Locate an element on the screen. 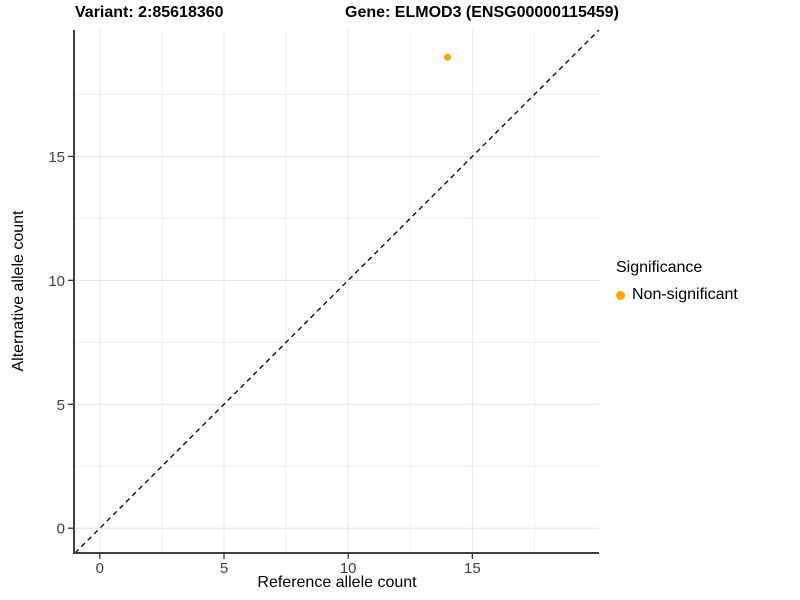 This screenshot has width=800, height=600. legend: Significance Non-significant is located at coordinates (677, 281).